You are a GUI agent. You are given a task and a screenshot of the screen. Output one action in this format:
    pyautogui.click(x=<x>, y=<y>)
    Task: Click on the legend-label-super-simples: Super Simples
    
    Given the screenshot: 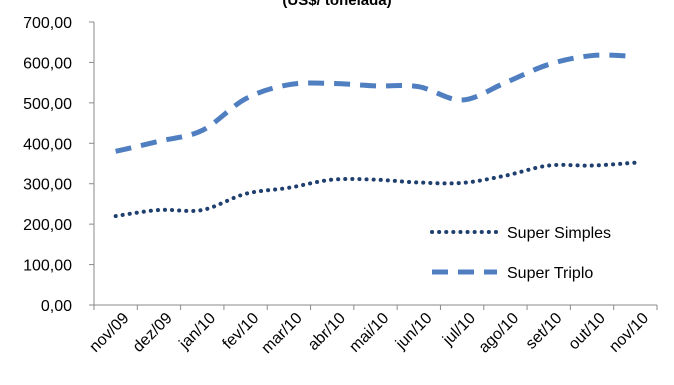 What is the action you would take?
    pyautogui.click(x=559, y=233)
    